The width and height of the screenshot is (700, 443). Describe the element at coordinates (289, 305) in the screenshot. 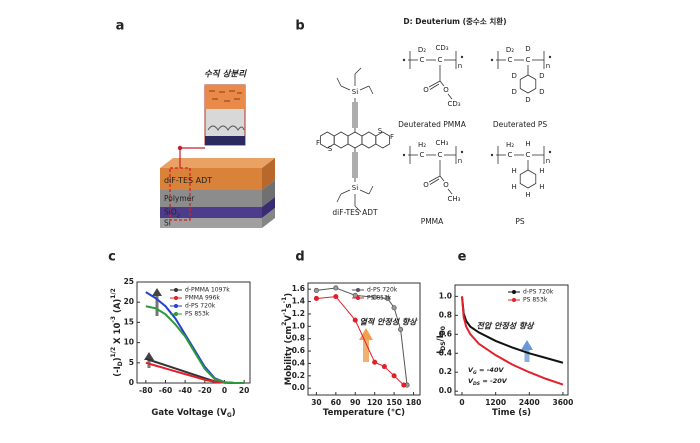

I see `text-part: s` at that location.